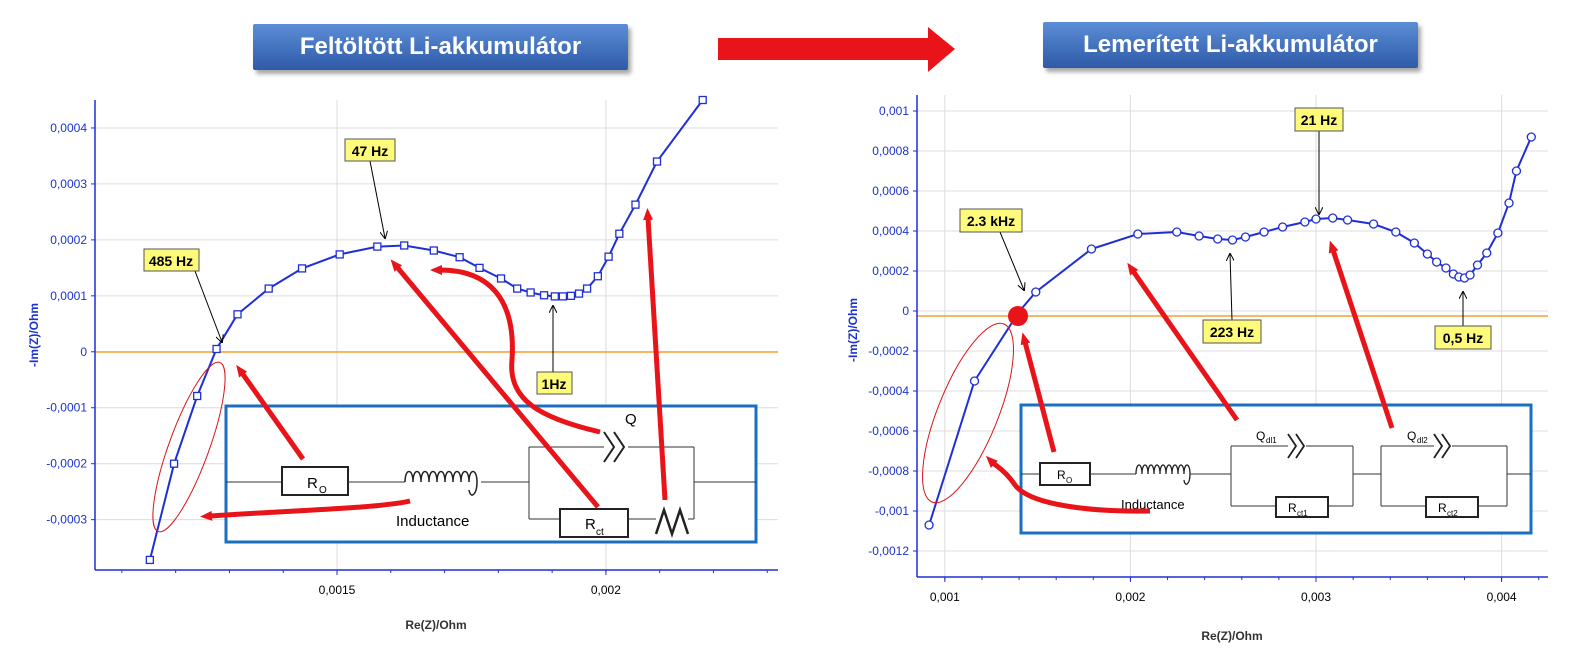  I want to click on right-ro-label: R, so click(1061, 475).